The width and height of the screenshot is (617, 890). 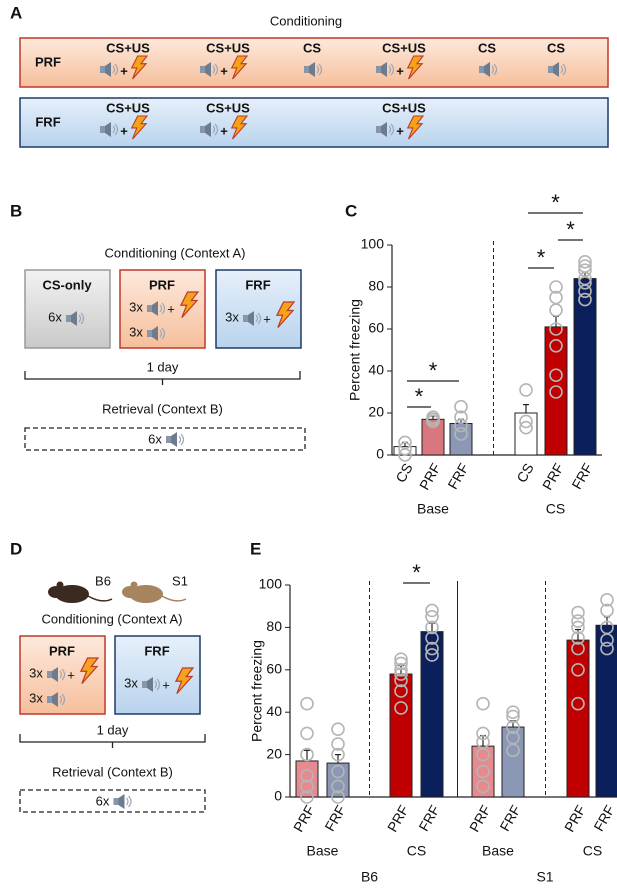 What do you see at coordinates (122, 801) in the screenshot?
I see `speaker-icon` at bounding box center [122, 801].